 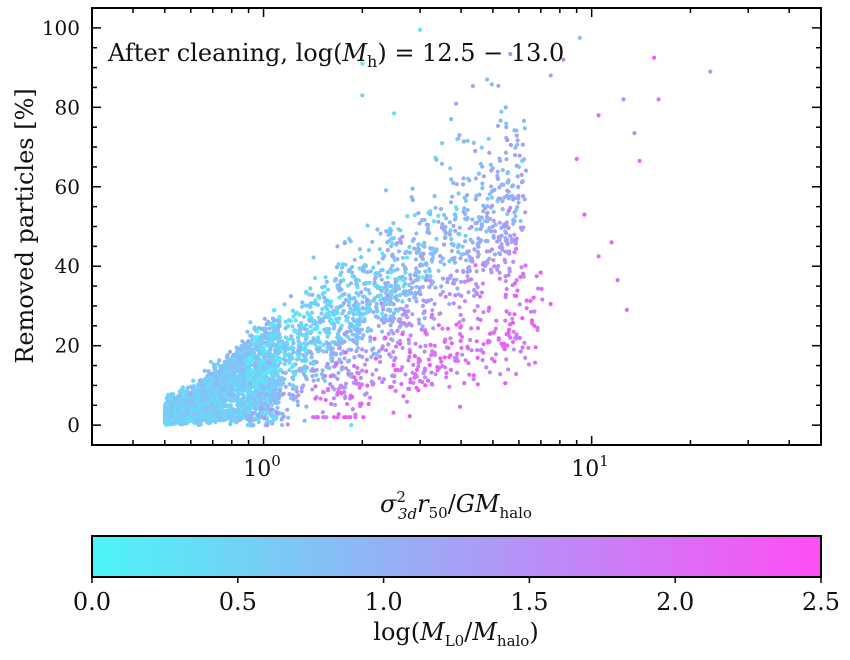 What do you see at coordinates (224, 53) in the screenshot?
I see `annotation-text: After cleaning, log(` at bounding box center [224, 53].